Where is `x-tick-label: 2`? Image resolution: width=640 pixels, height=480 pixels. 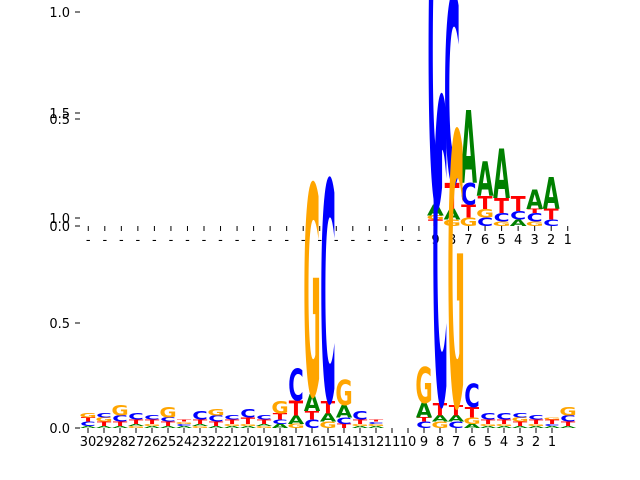
x-tick-label: 2 is located at coordinates (536, 442).